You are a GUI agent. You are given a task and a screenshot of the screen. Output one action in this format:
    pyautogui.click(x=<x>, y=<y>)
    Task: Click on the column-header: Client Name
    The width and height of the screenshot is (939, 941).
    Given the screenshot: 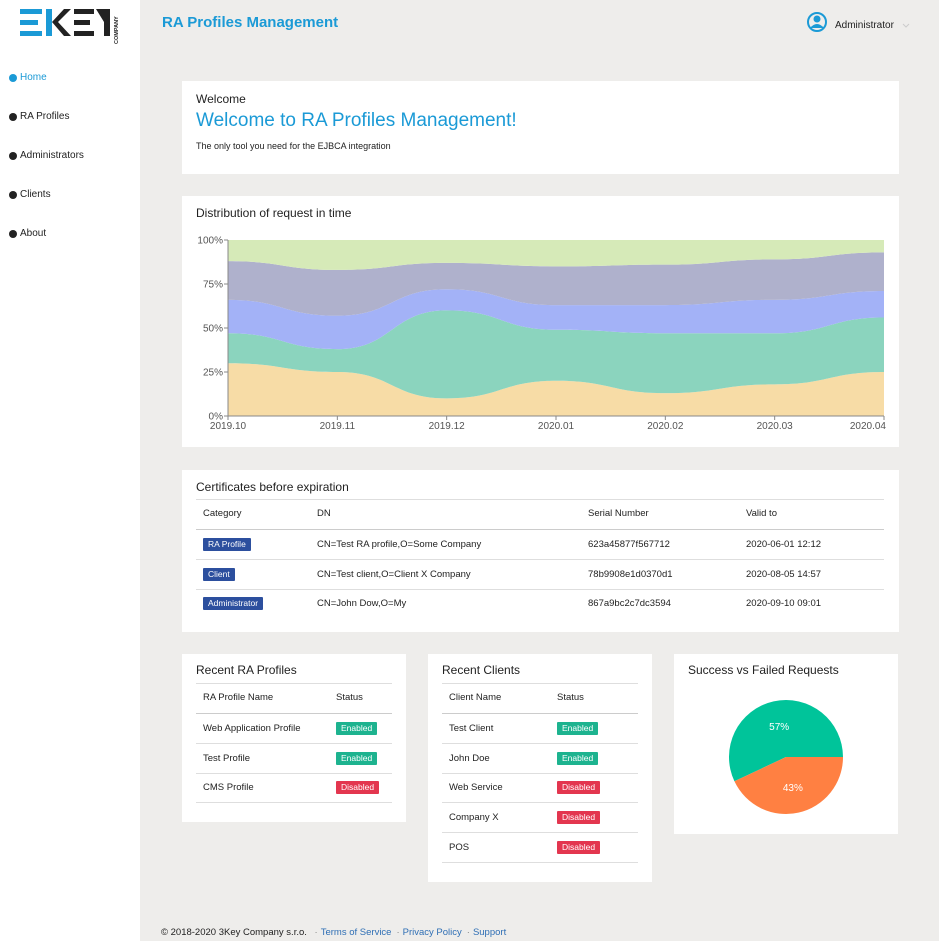 What is the action you would take?
    pyautogui.click(x=475, y=697)
    